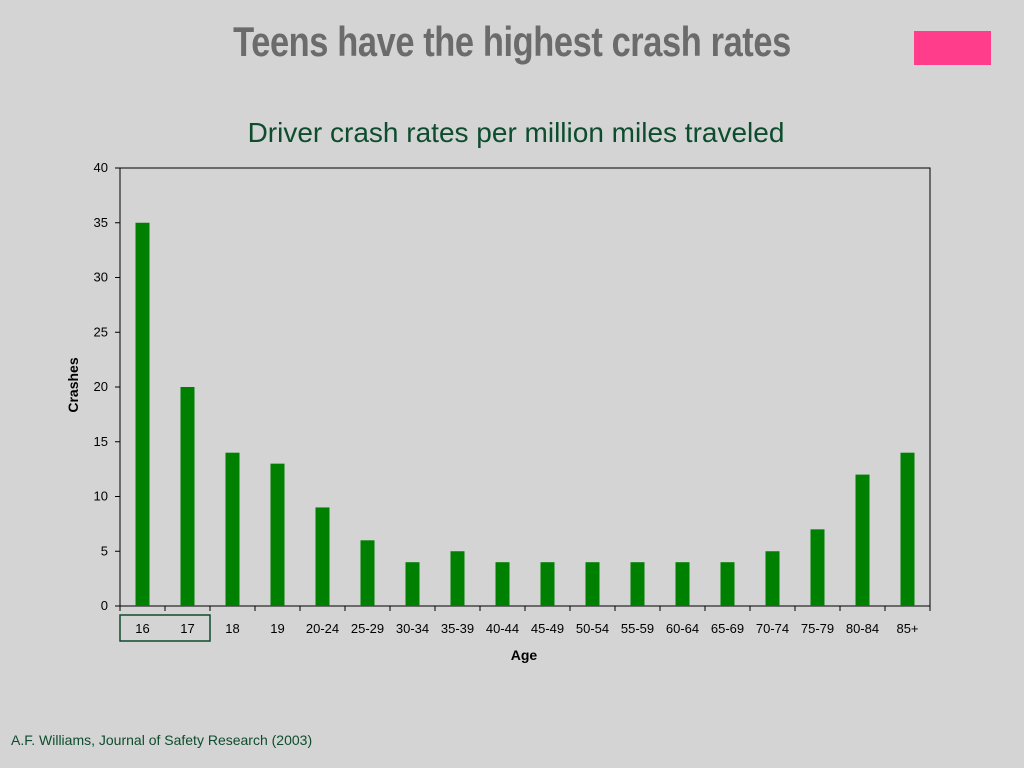  Describe the element at coordinates (592, 628) in the screenshot. I see `x-tick-label: 50-54` at that location.